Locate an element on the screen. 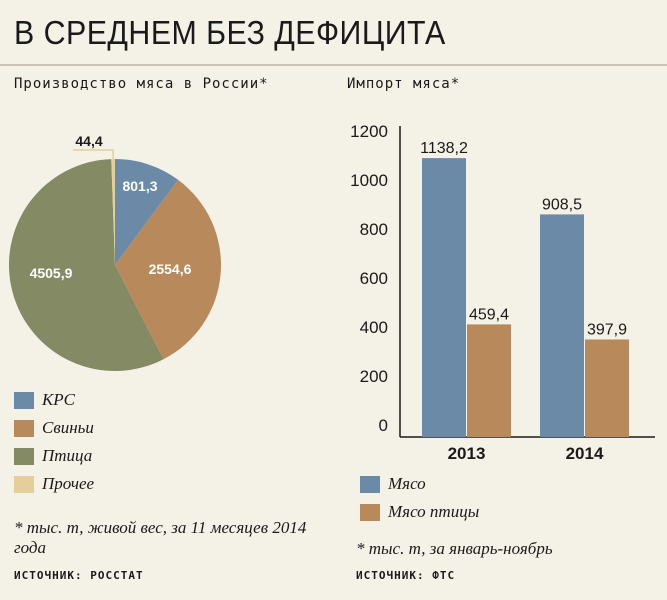  bar-value-label-meat-2013: 1138,2 is located at coordinates (444, 148).